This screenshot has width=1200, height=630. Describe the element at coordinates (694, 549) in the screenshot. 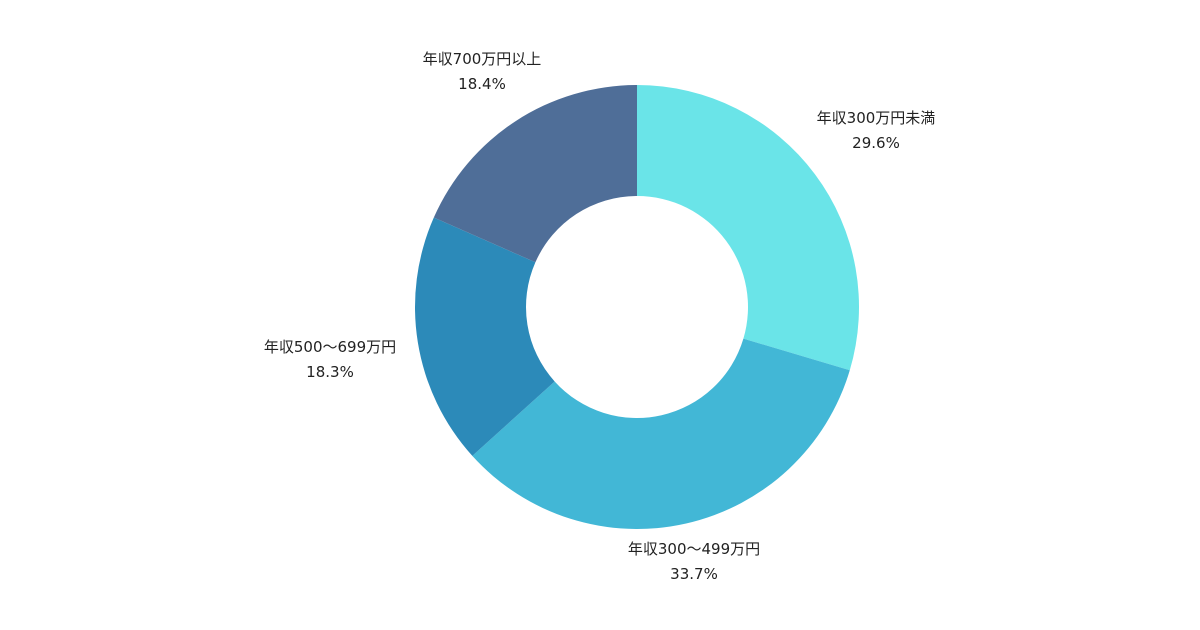

I see `slice-label-2: 年収300〜499万円` at that location.